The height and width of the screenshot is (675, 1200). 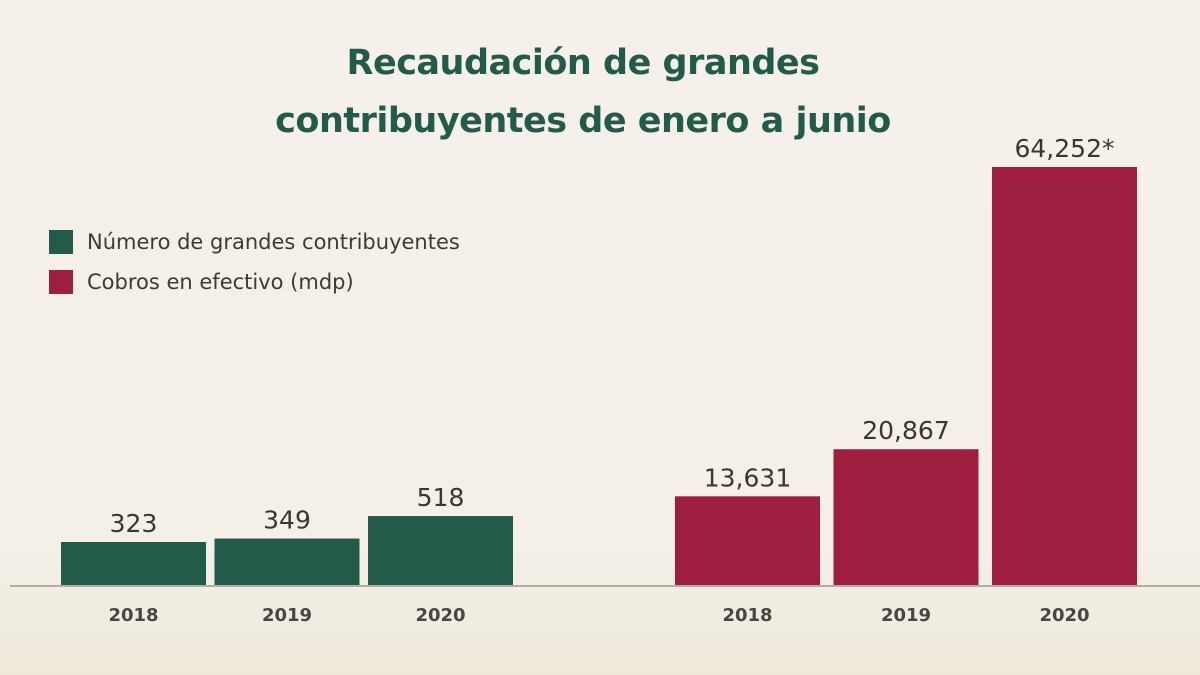 What do you see at coordinates (134, 523) in the screenshot?
I see `value-label: 323` at bounding box center [134, 523].